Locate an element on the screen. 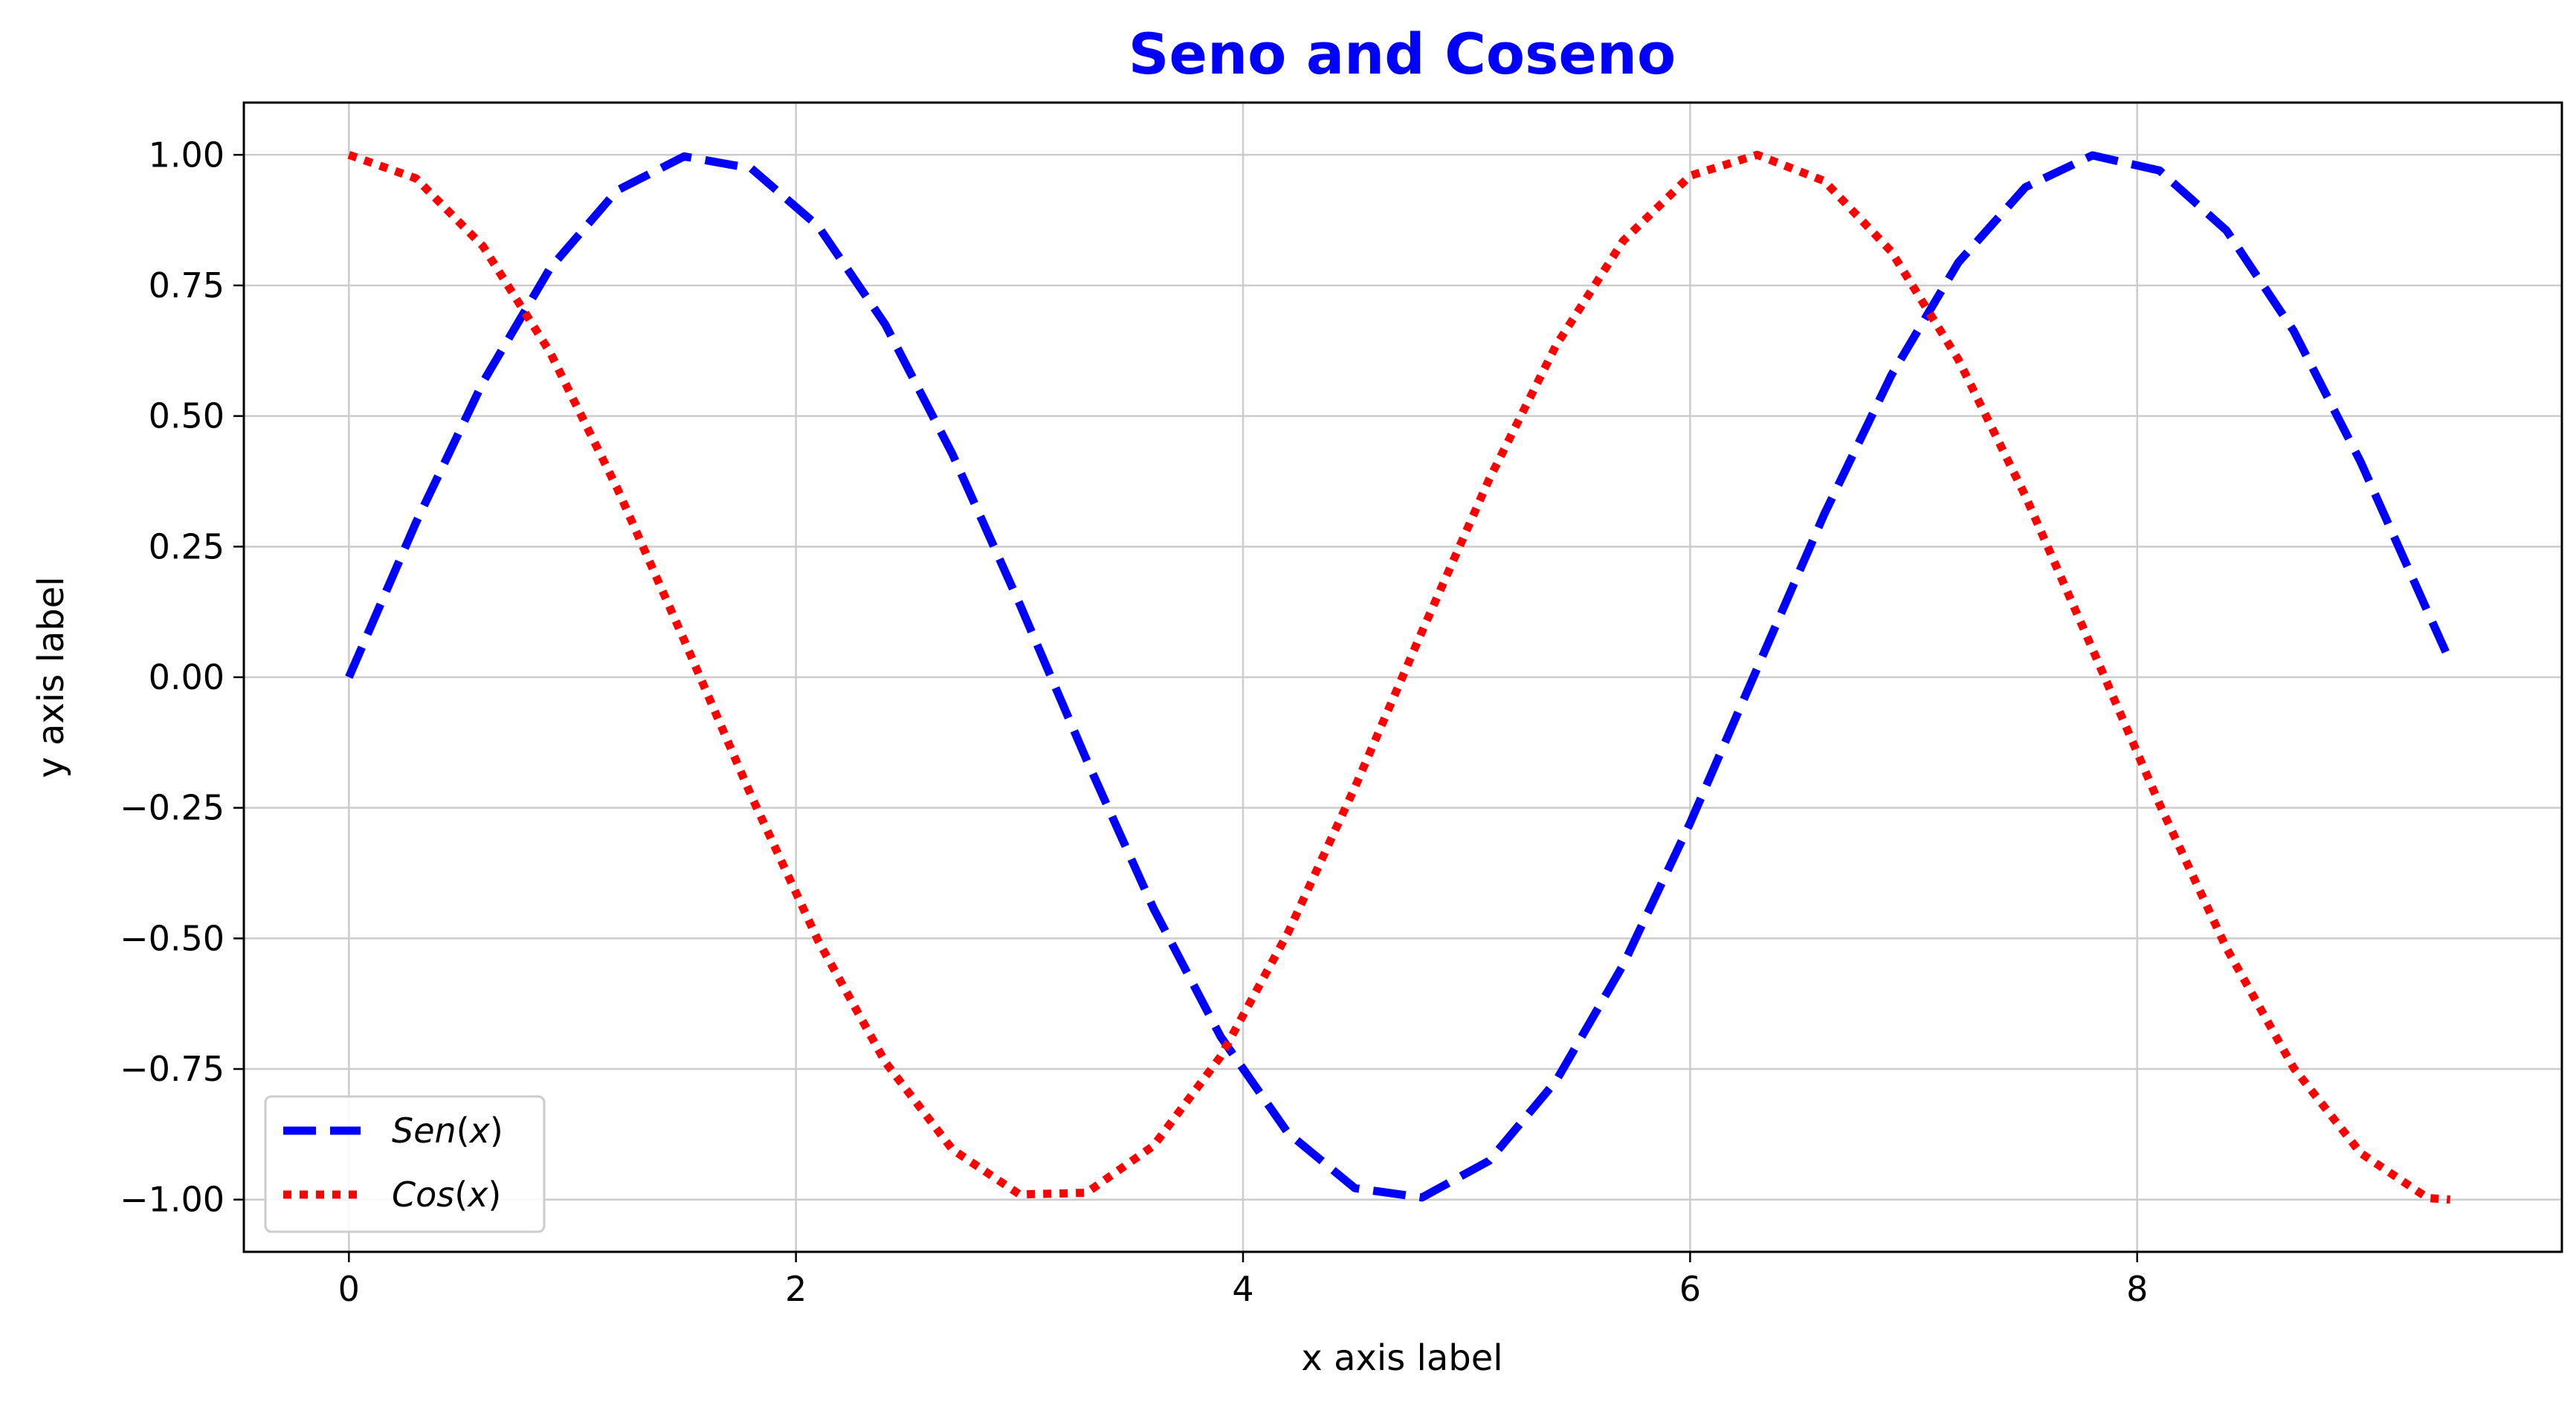  y-tick-label: −1.00 is located at coordinates (172, 1200).